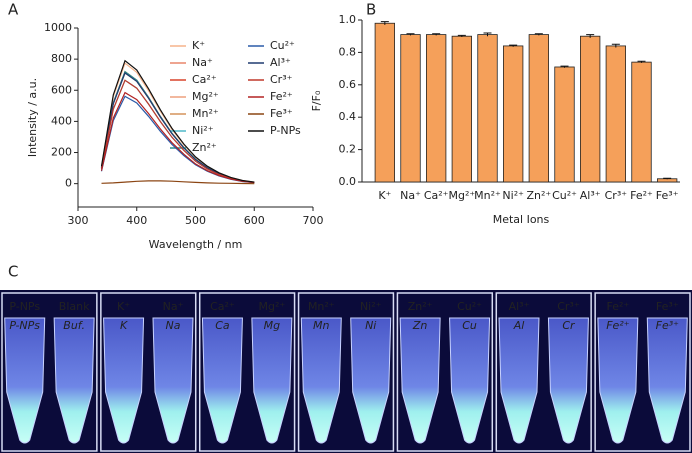 The image size is (692, 453). I want to click on y-tick-label: 1.0, so click(348, 19).